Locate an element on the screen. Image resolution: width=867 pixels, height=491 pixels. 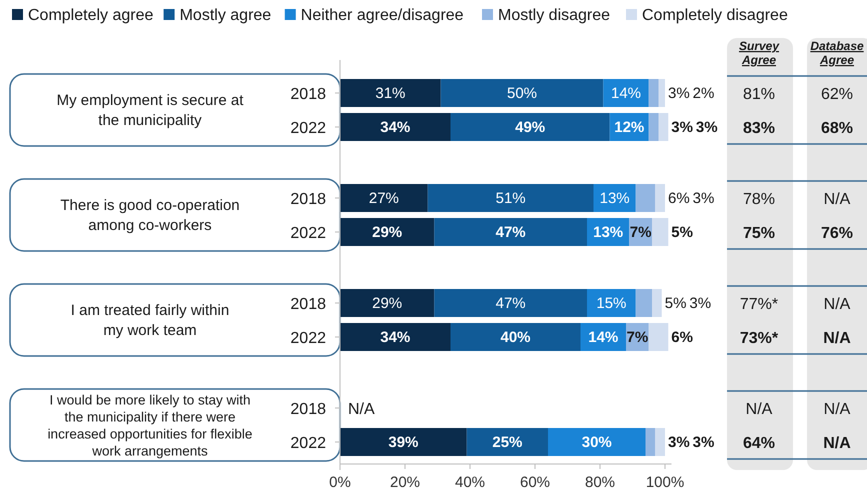
data-label: 40% is located at coordinates (515, 337).